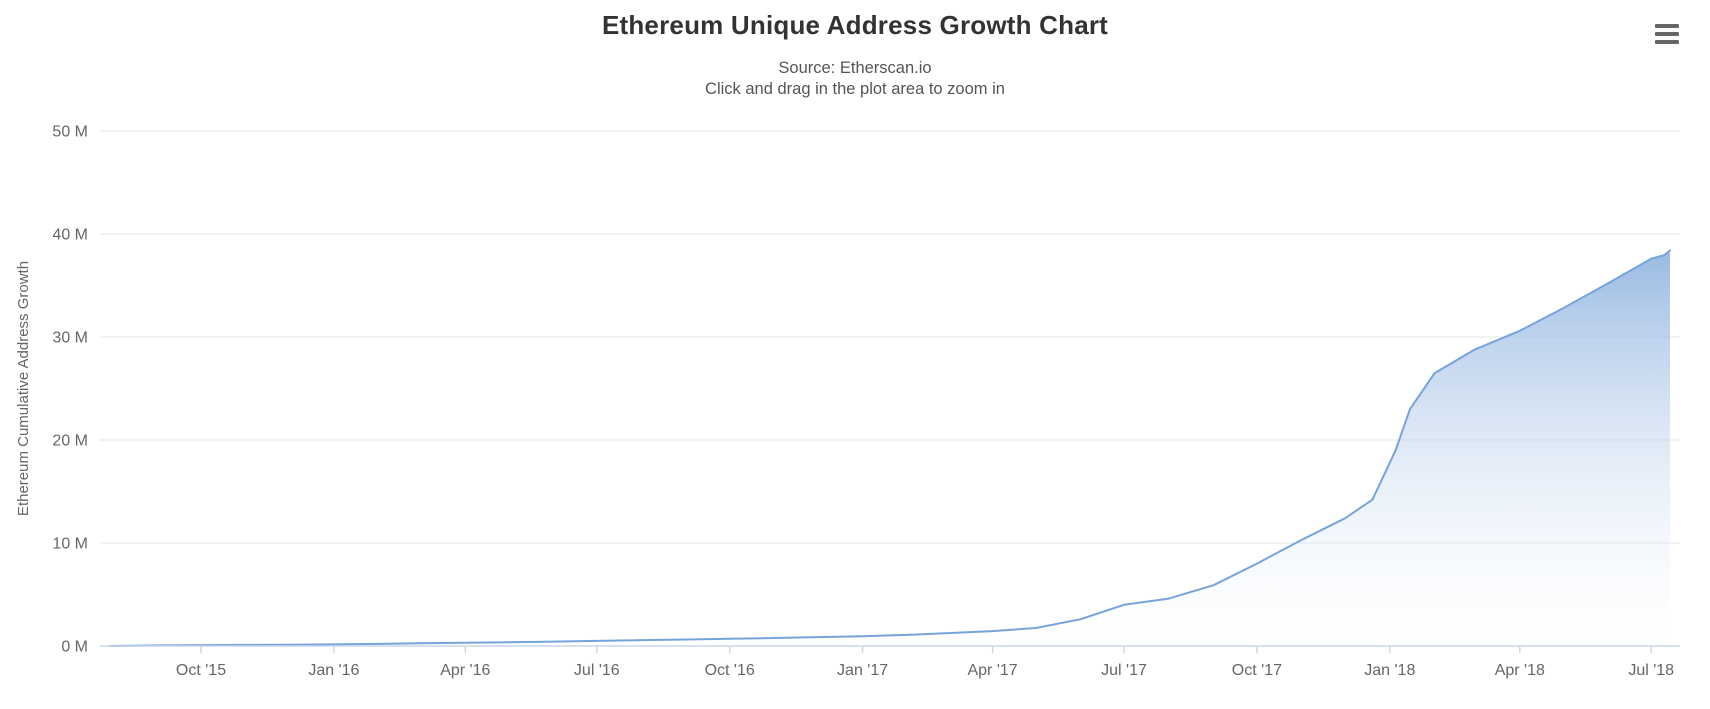 This screenshot has height=709, width=1710. Describe the element at coordinates (333, 670) in the screenshot. I see `x-axis-label: Jan '16` at that location.